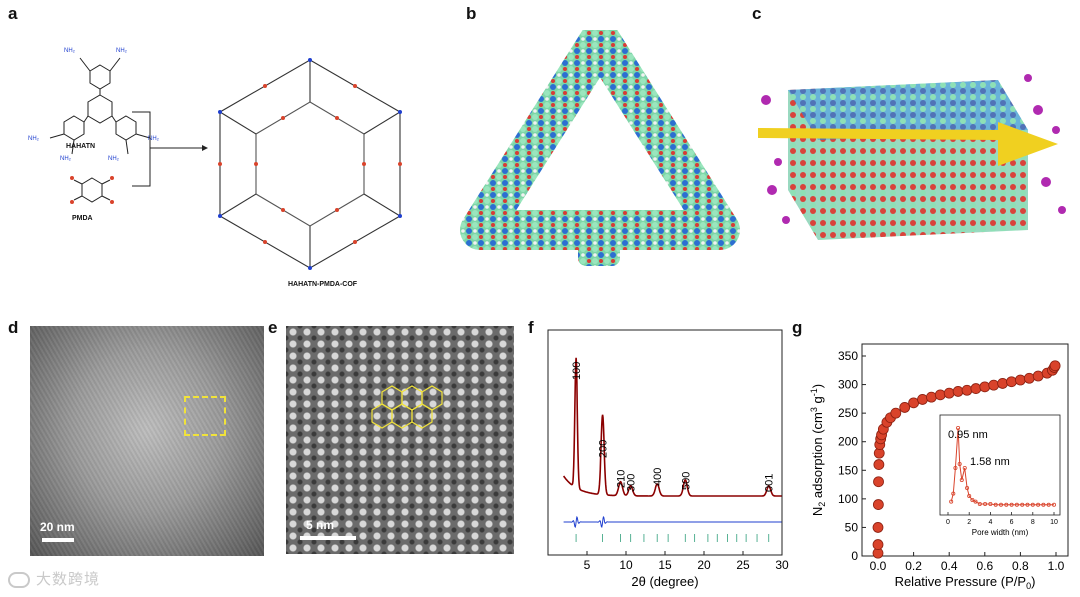 The image size is (1080, 597). I want to click on pmda-label: PMDA, so click(82, 218).